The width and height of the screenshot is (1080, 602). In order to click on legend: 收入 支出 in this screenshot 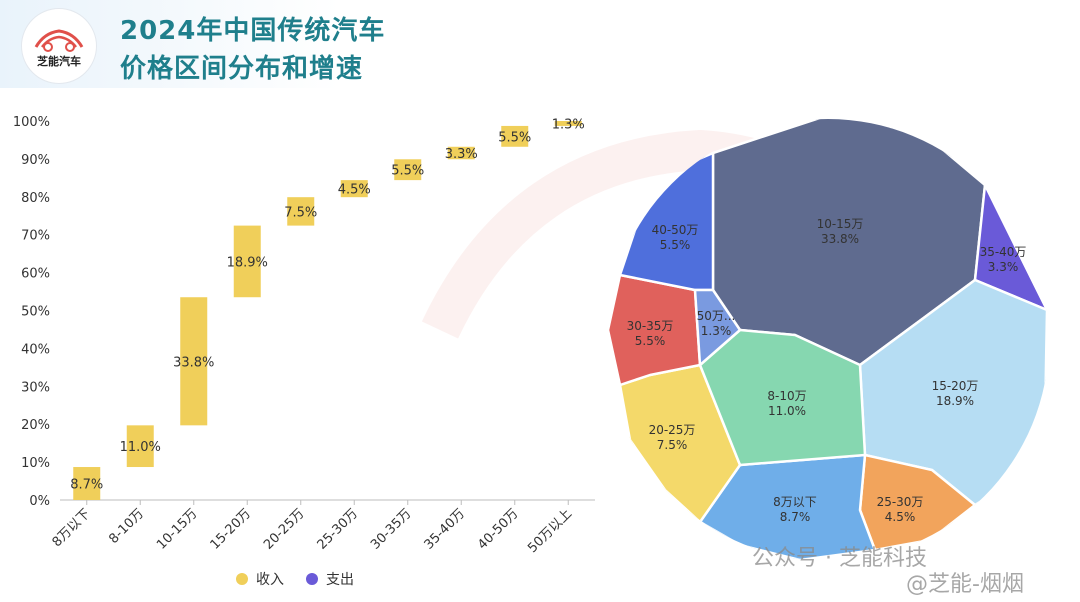, I will do `click(295, 580)`.